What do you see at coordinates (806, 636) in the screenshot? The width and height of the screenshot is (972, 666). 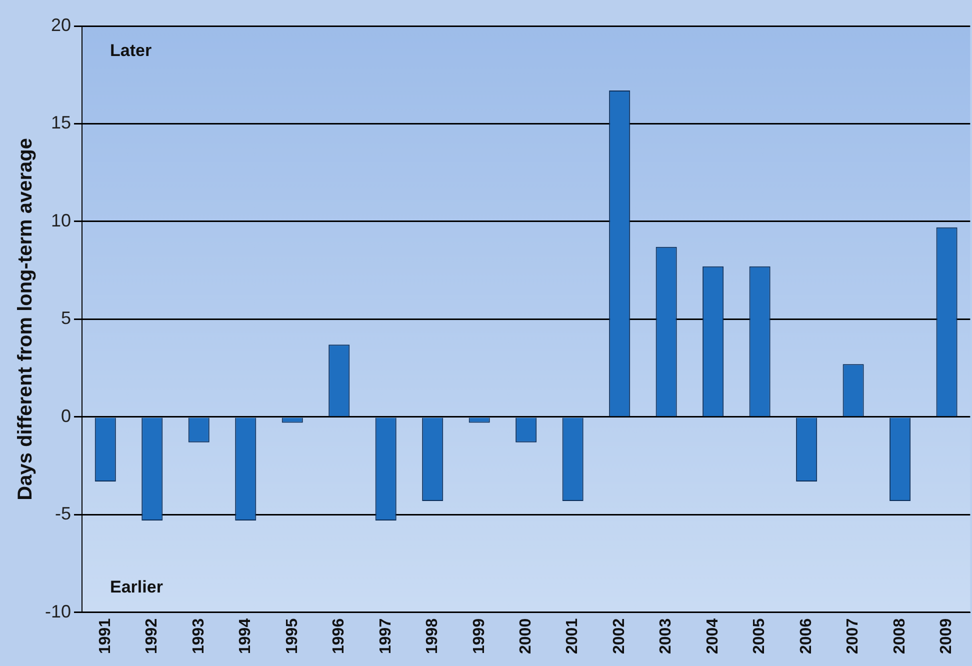 I see `x-tick-label: 2006` at bounding box center [806, 636].